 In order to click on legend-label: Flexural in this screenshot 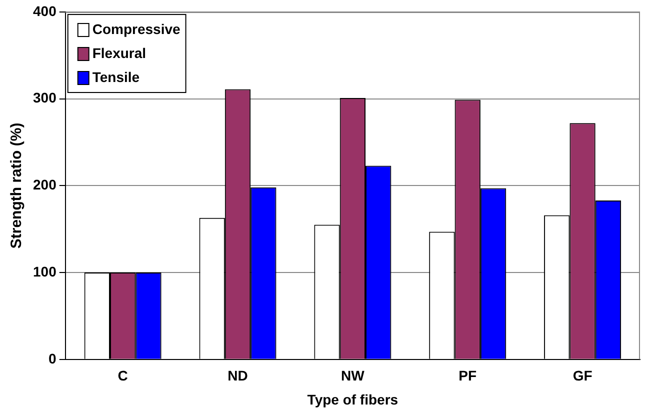, I will do `click(119, 52)`.